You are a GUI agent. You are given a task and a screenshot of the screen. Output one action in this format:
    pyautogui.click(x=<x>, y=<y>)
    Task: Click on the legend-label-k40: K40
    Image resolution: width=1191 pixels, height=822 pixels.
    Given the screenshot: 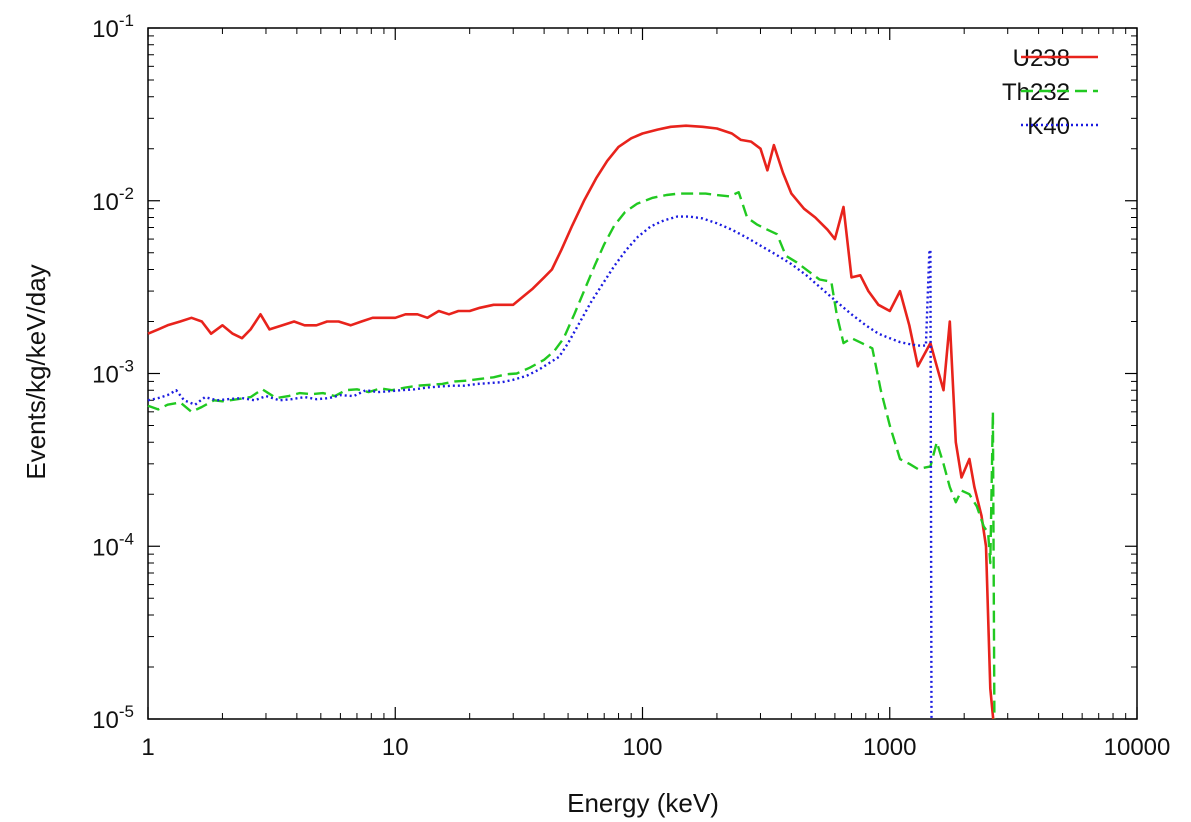 What is the action you would take?
    pyautogui.click(x=1048, y=126)
    